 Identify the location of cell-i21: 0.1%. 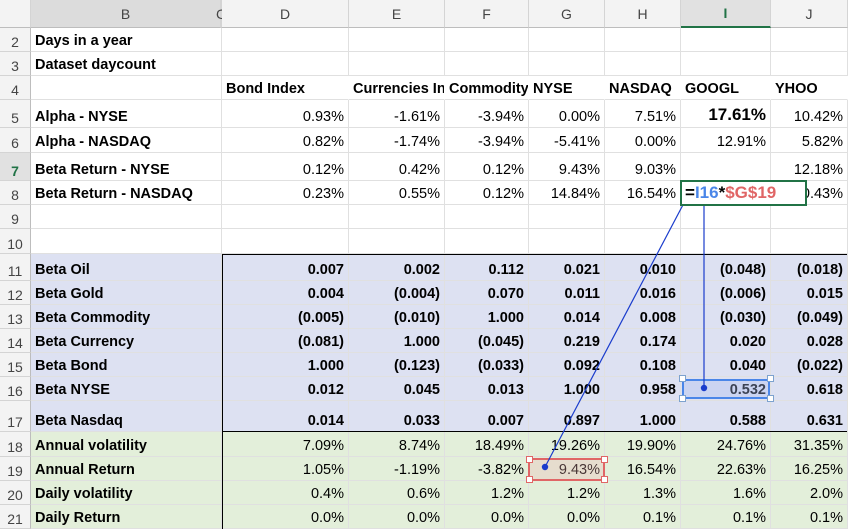
(726, 517).